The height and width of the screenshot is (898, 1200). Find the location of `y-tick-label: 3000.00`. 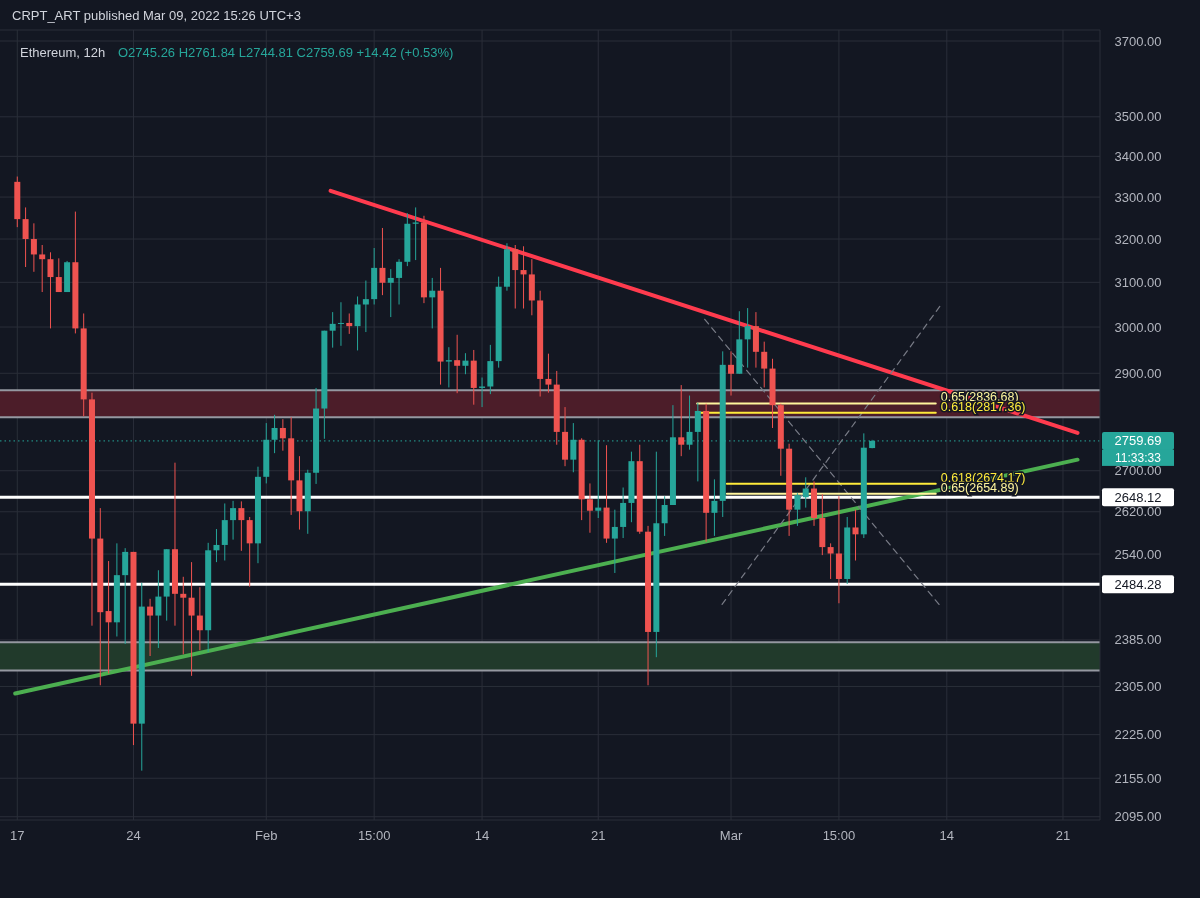

y-tick-label: 3000.00 is located at coordinates (1138, 327).